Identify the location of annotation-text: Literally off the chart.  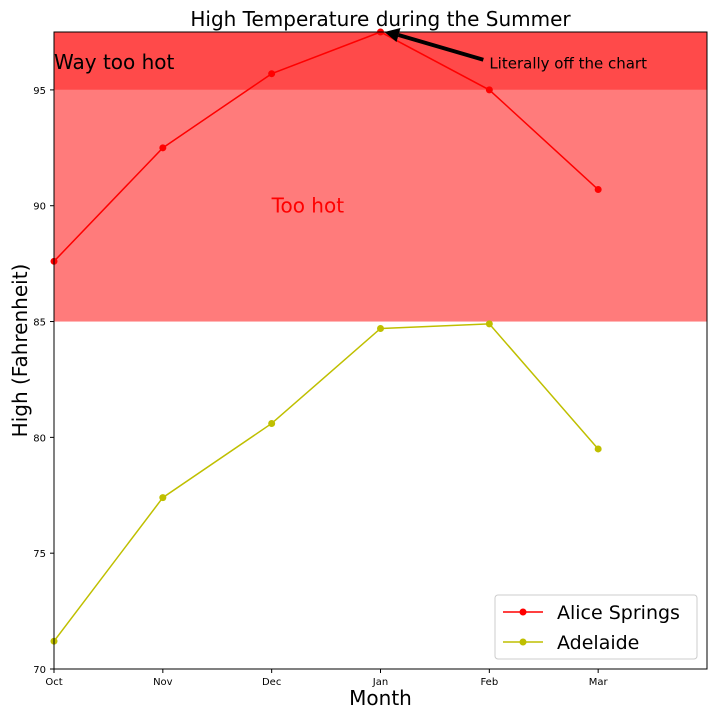
(568, 64).